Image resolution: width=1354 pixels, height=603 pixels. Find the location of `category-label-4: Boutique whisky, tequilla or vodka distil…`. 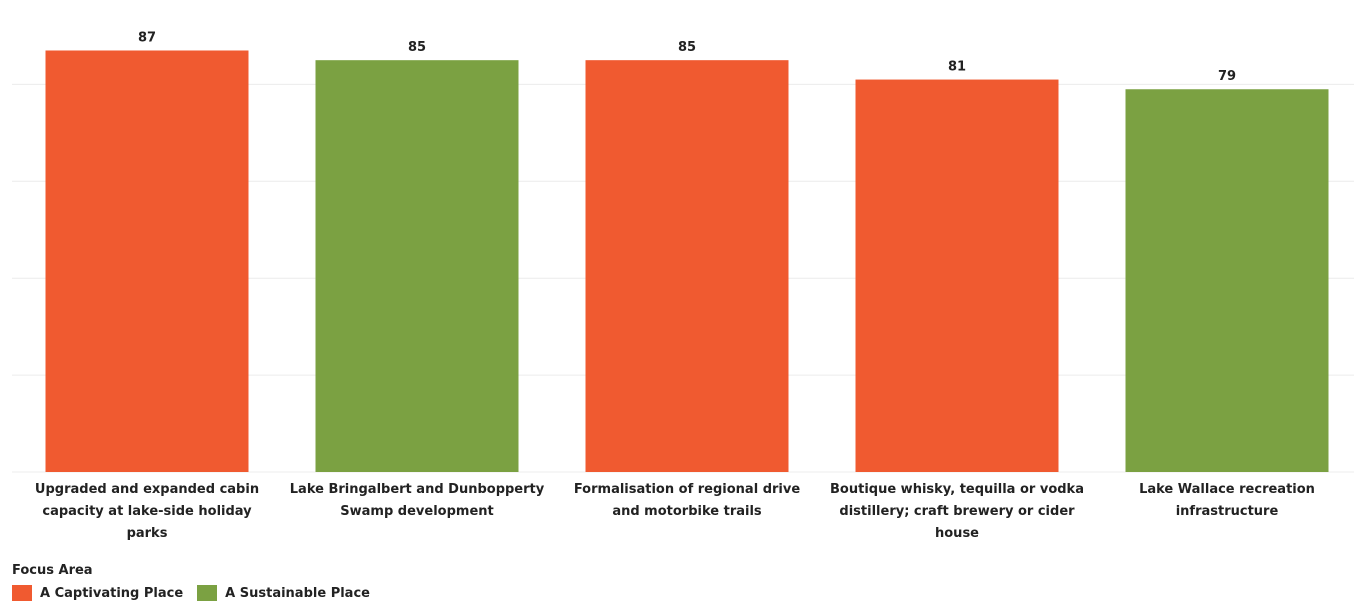

category-label-4: Boutique whisky, tequilla or vodka distil… is located at coordinates (957, 512).